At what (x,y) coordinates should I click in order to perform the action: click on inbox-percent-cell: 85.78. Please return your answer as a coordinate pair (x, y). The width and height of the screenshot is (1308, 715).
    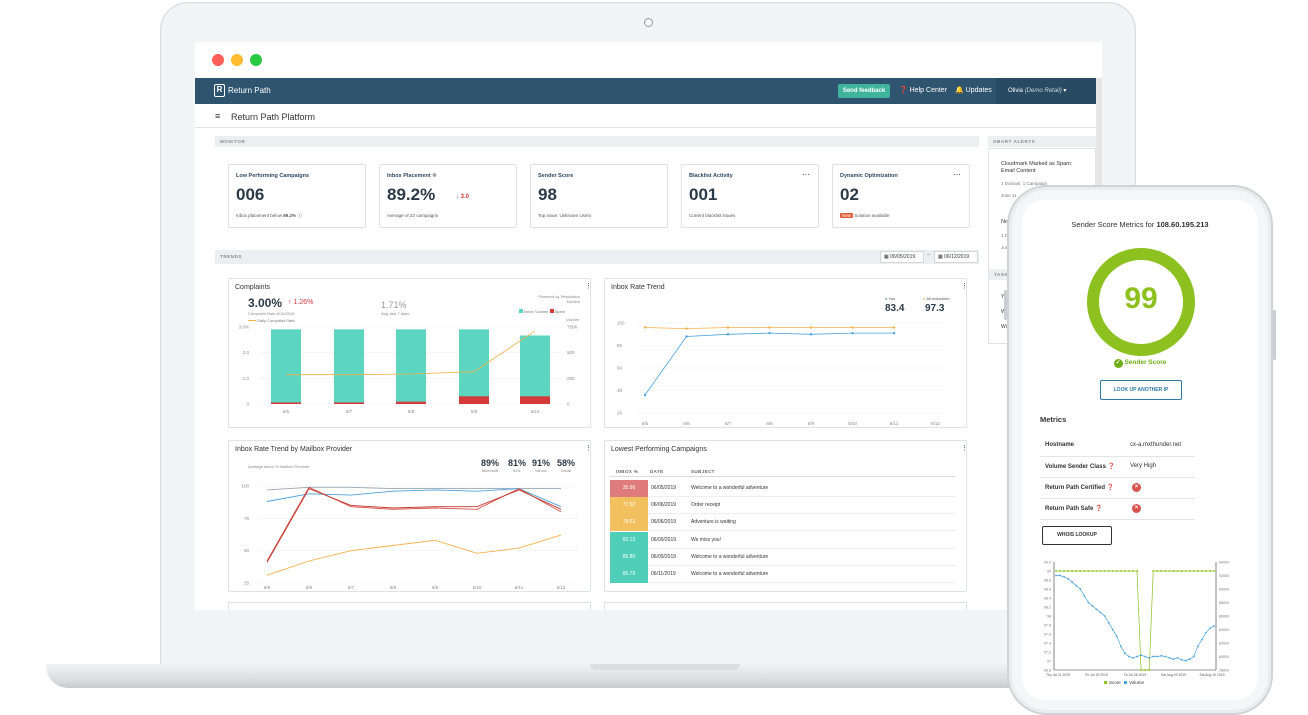
    Looking at the image, I should click on (629, 574).